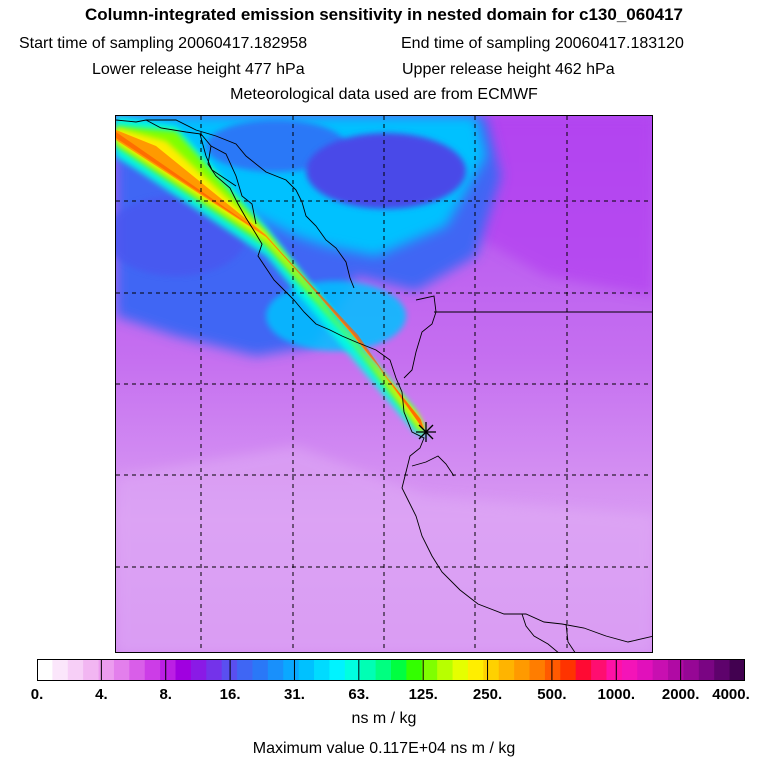 The height and width of the screenshot is (768, 768). What do you see at coordinates (426, 432) in the screenshot?
I see `release-point-marker` at bounding box center [426, 432].